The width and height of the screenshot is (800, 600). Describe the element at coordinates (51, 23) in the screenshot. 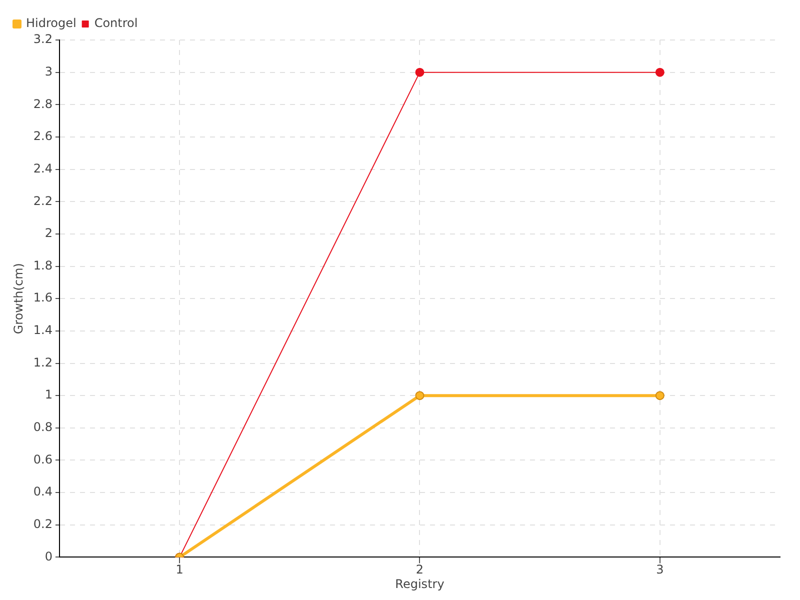

I see `legend-label: Hidrogel` at that location.